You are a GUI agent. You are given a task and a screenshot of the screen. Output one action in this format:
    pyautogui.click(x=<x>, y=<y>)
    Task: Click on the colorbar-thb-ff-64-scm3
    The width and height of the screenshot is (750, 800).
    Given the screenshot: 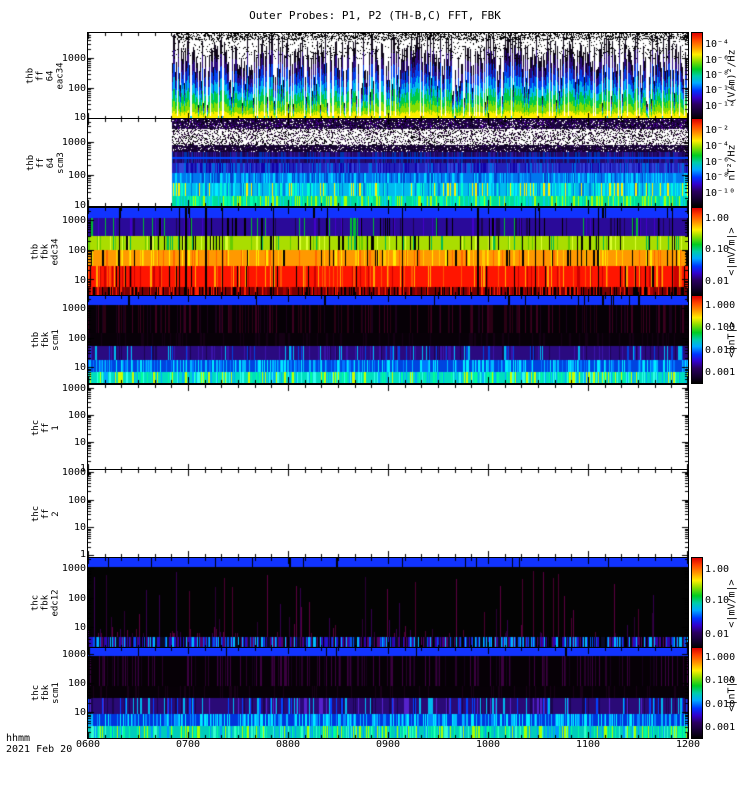 What is the action you would take?
    pyautogui.click(x=697, y=162)
    